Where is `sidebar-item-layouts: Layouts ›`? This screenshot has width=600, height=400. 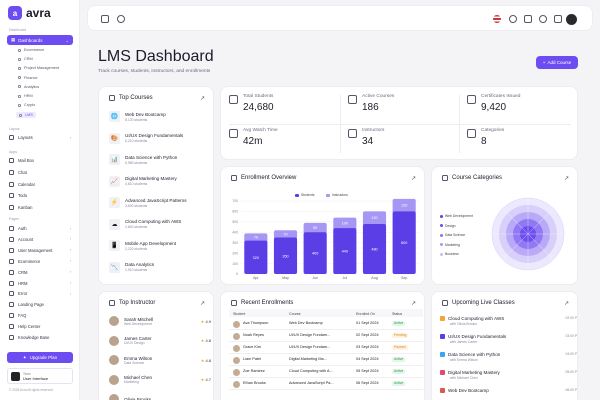 sidebar-item-layouts: Layouts › is located at coordinates (40, 137).